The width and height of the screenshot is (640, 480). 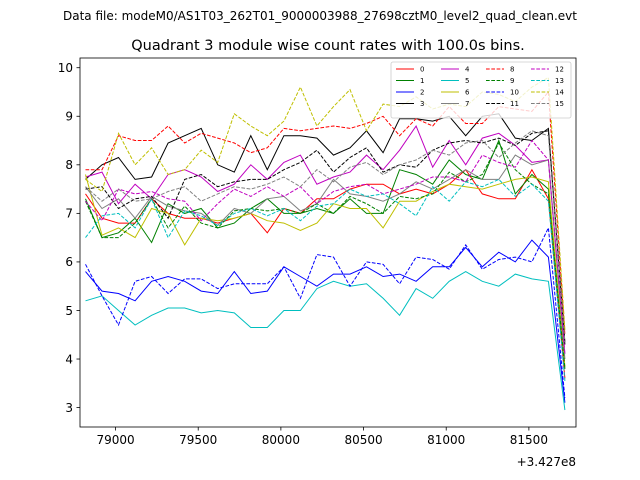 What do you see at coordinates (69, 262) in the screenshot?
I see `y-tick-label: 6` at bounding box center [69, 262].